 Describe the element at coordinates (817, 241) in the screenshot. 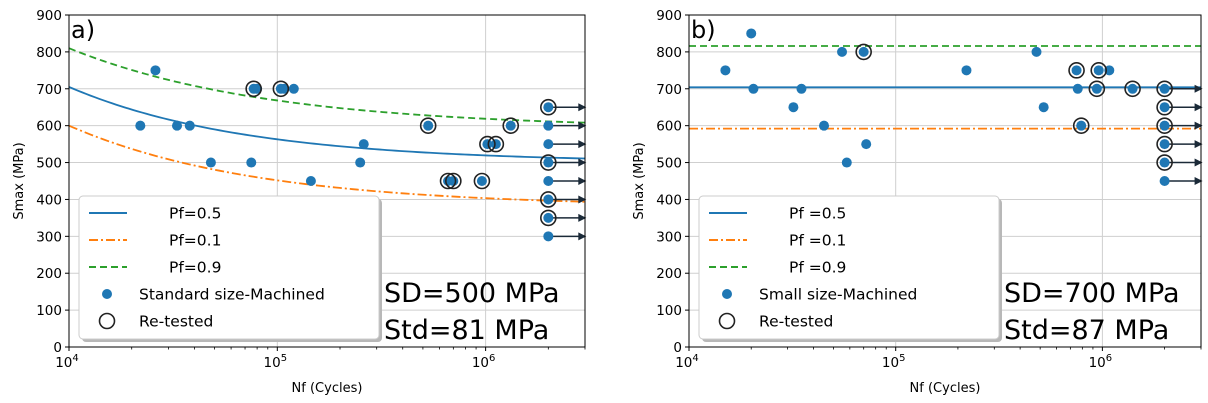

I see `legend-entry-label: Pf =0.1` at that location.